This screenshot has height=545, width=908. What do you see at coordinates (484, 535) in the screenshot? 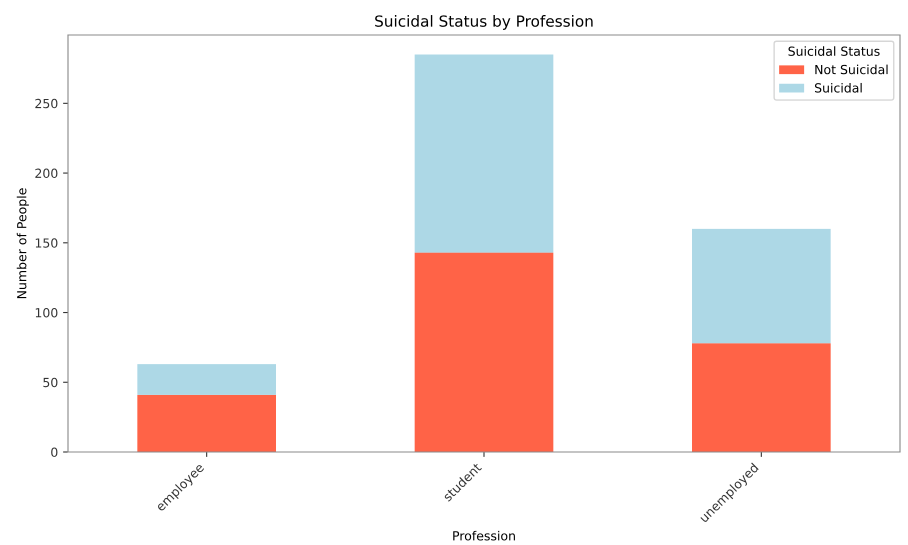
I see `x-axis-title: Profession` at bounding box center [484, 535].